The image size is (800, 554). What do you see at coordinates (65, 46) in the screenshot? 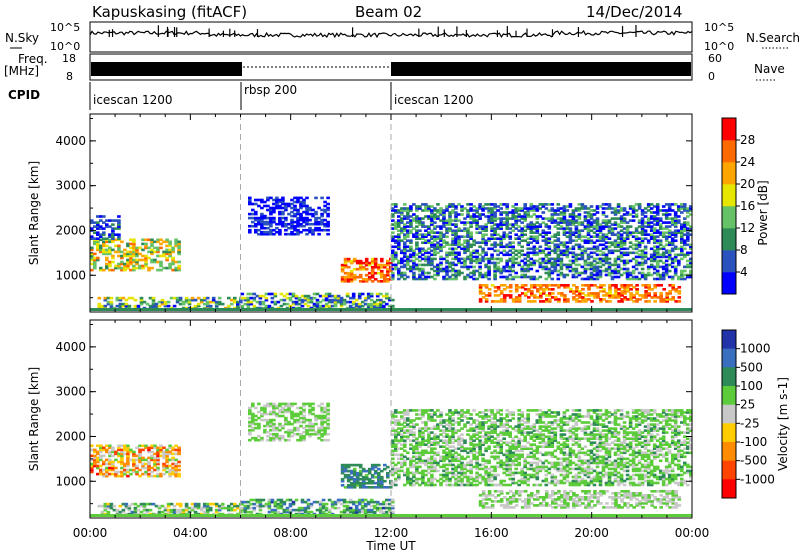
I see `nsky-tick-low: 10^0` at bounding box center [65, 46].